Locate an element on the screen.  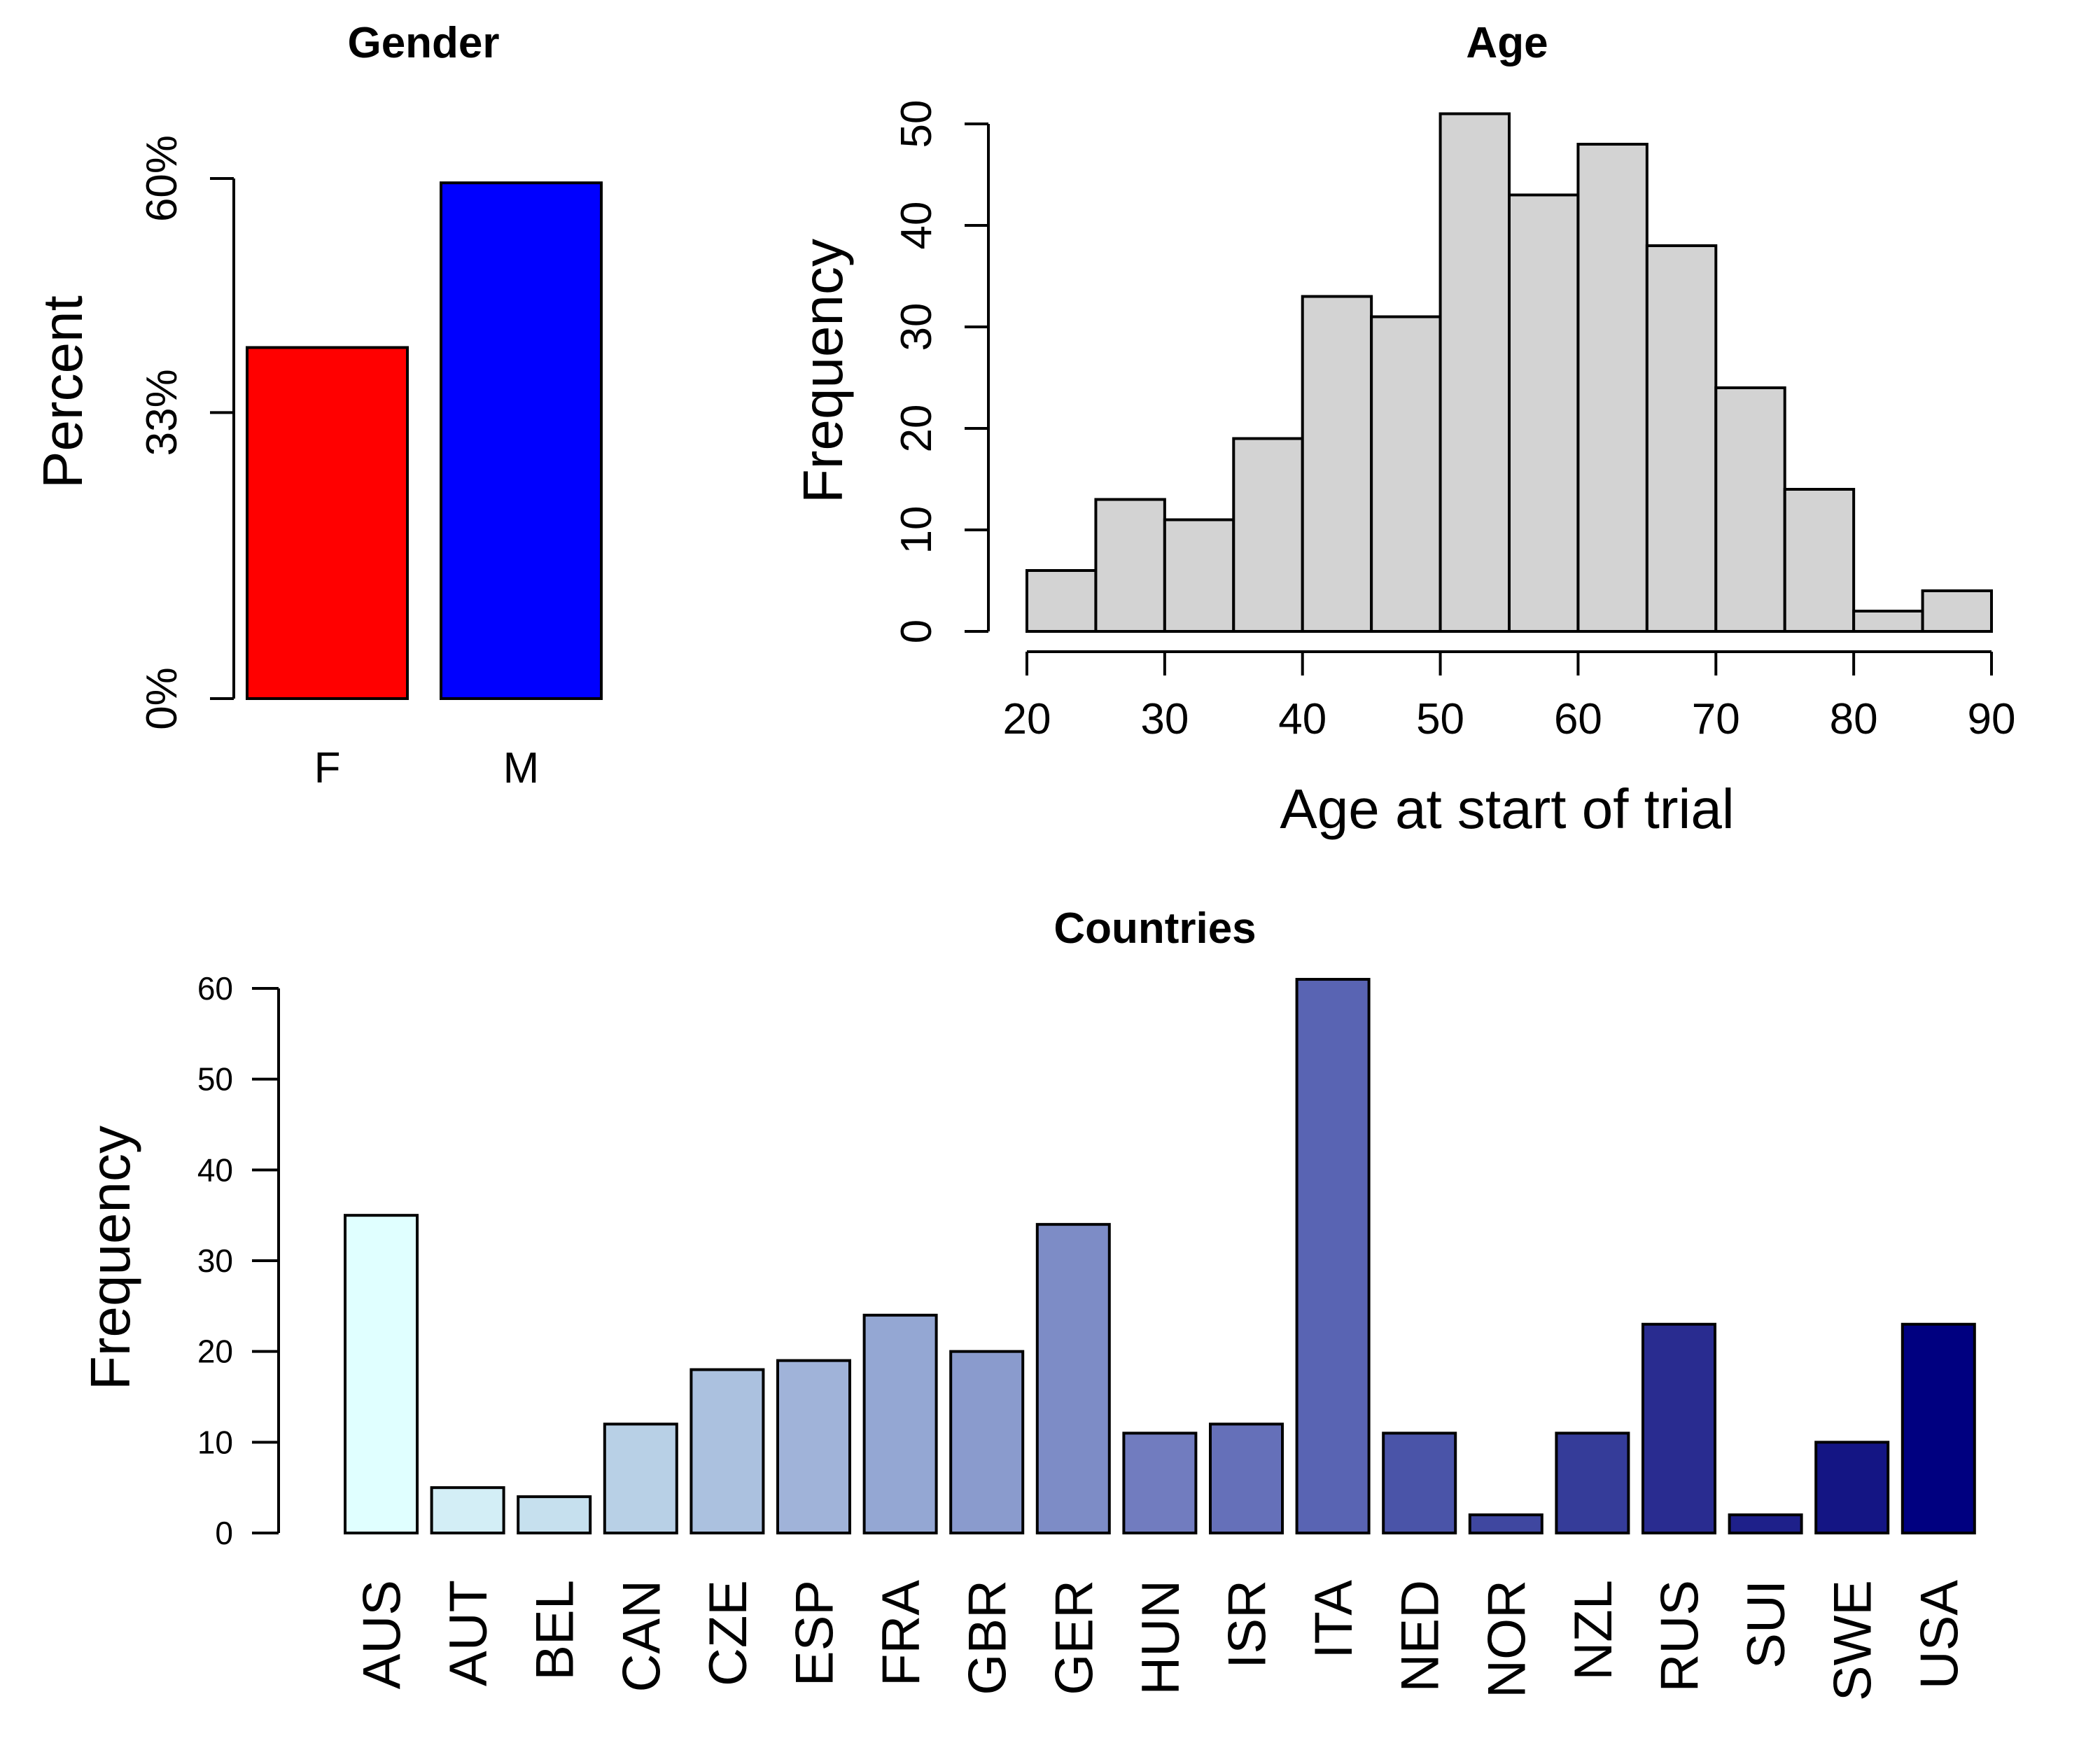
country-label: FRA is located at coordinates (901, 1633).